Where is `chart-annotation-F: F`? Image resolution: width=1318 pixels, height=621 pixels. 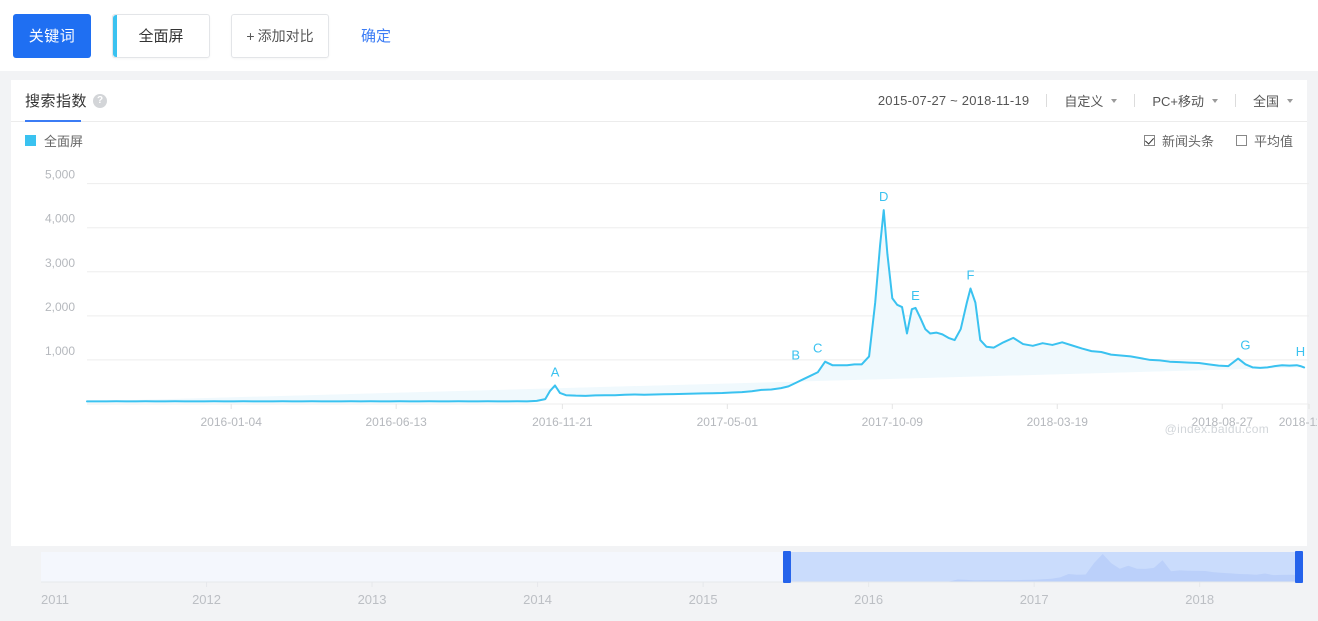 chart-annotation-F: F is located at coordinates (971, 275).